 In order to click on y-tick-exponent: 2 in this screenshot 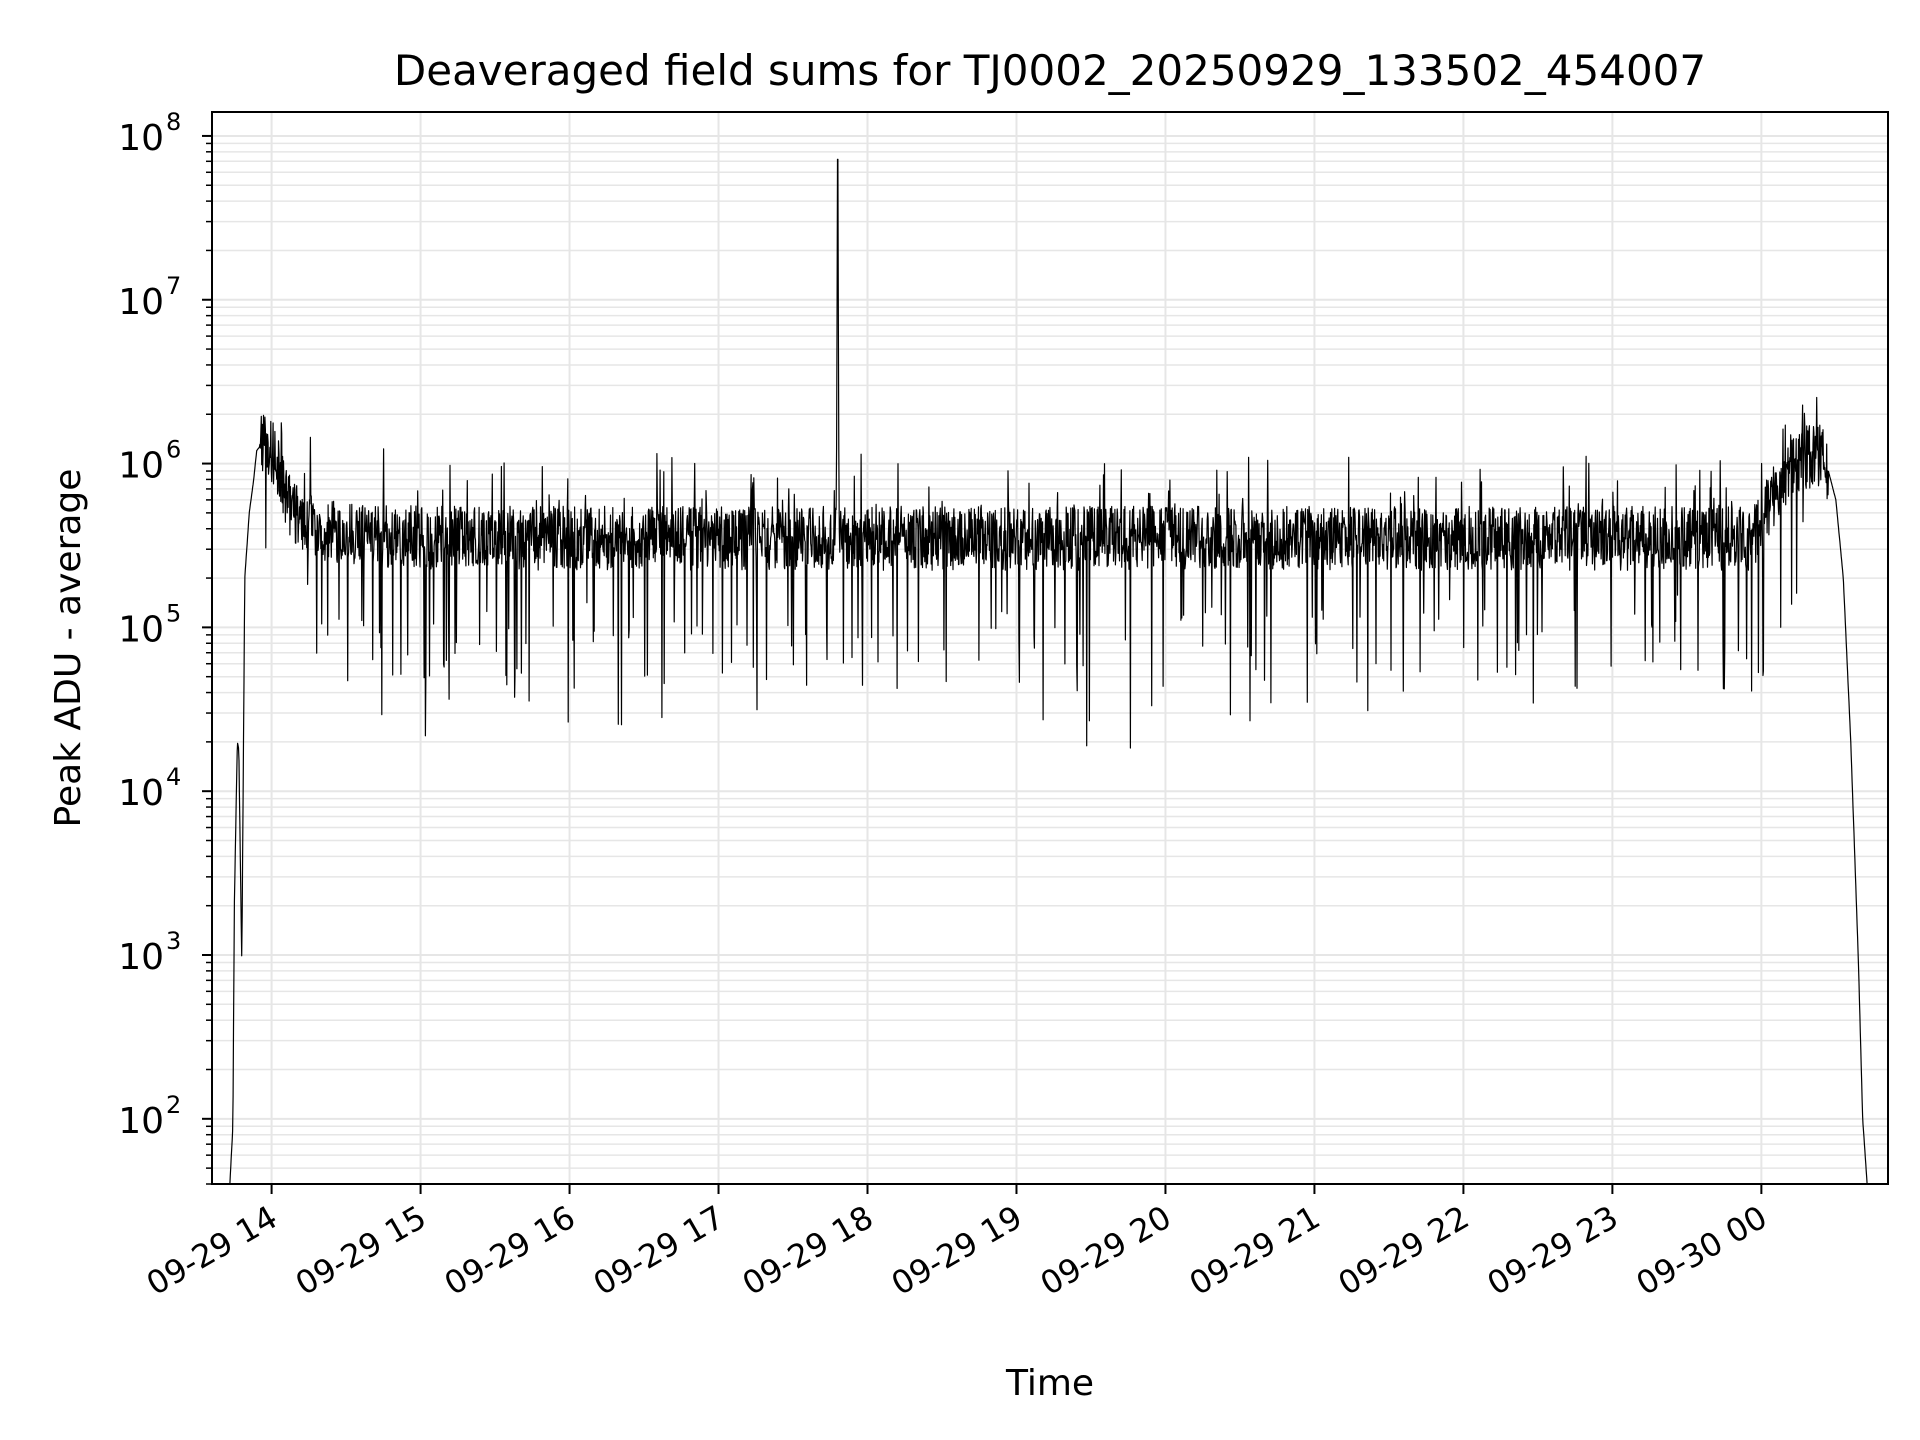, I will do `click(173, 1105)`.